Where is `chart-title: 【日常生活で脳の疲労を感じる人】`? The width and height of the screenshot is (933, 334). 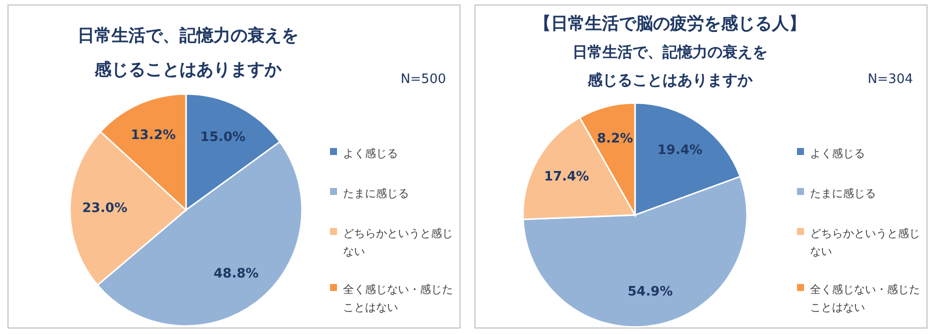 chart-title: 【日常生活で脳の疲労を感じる人】 is located at coordinates (670, 24).